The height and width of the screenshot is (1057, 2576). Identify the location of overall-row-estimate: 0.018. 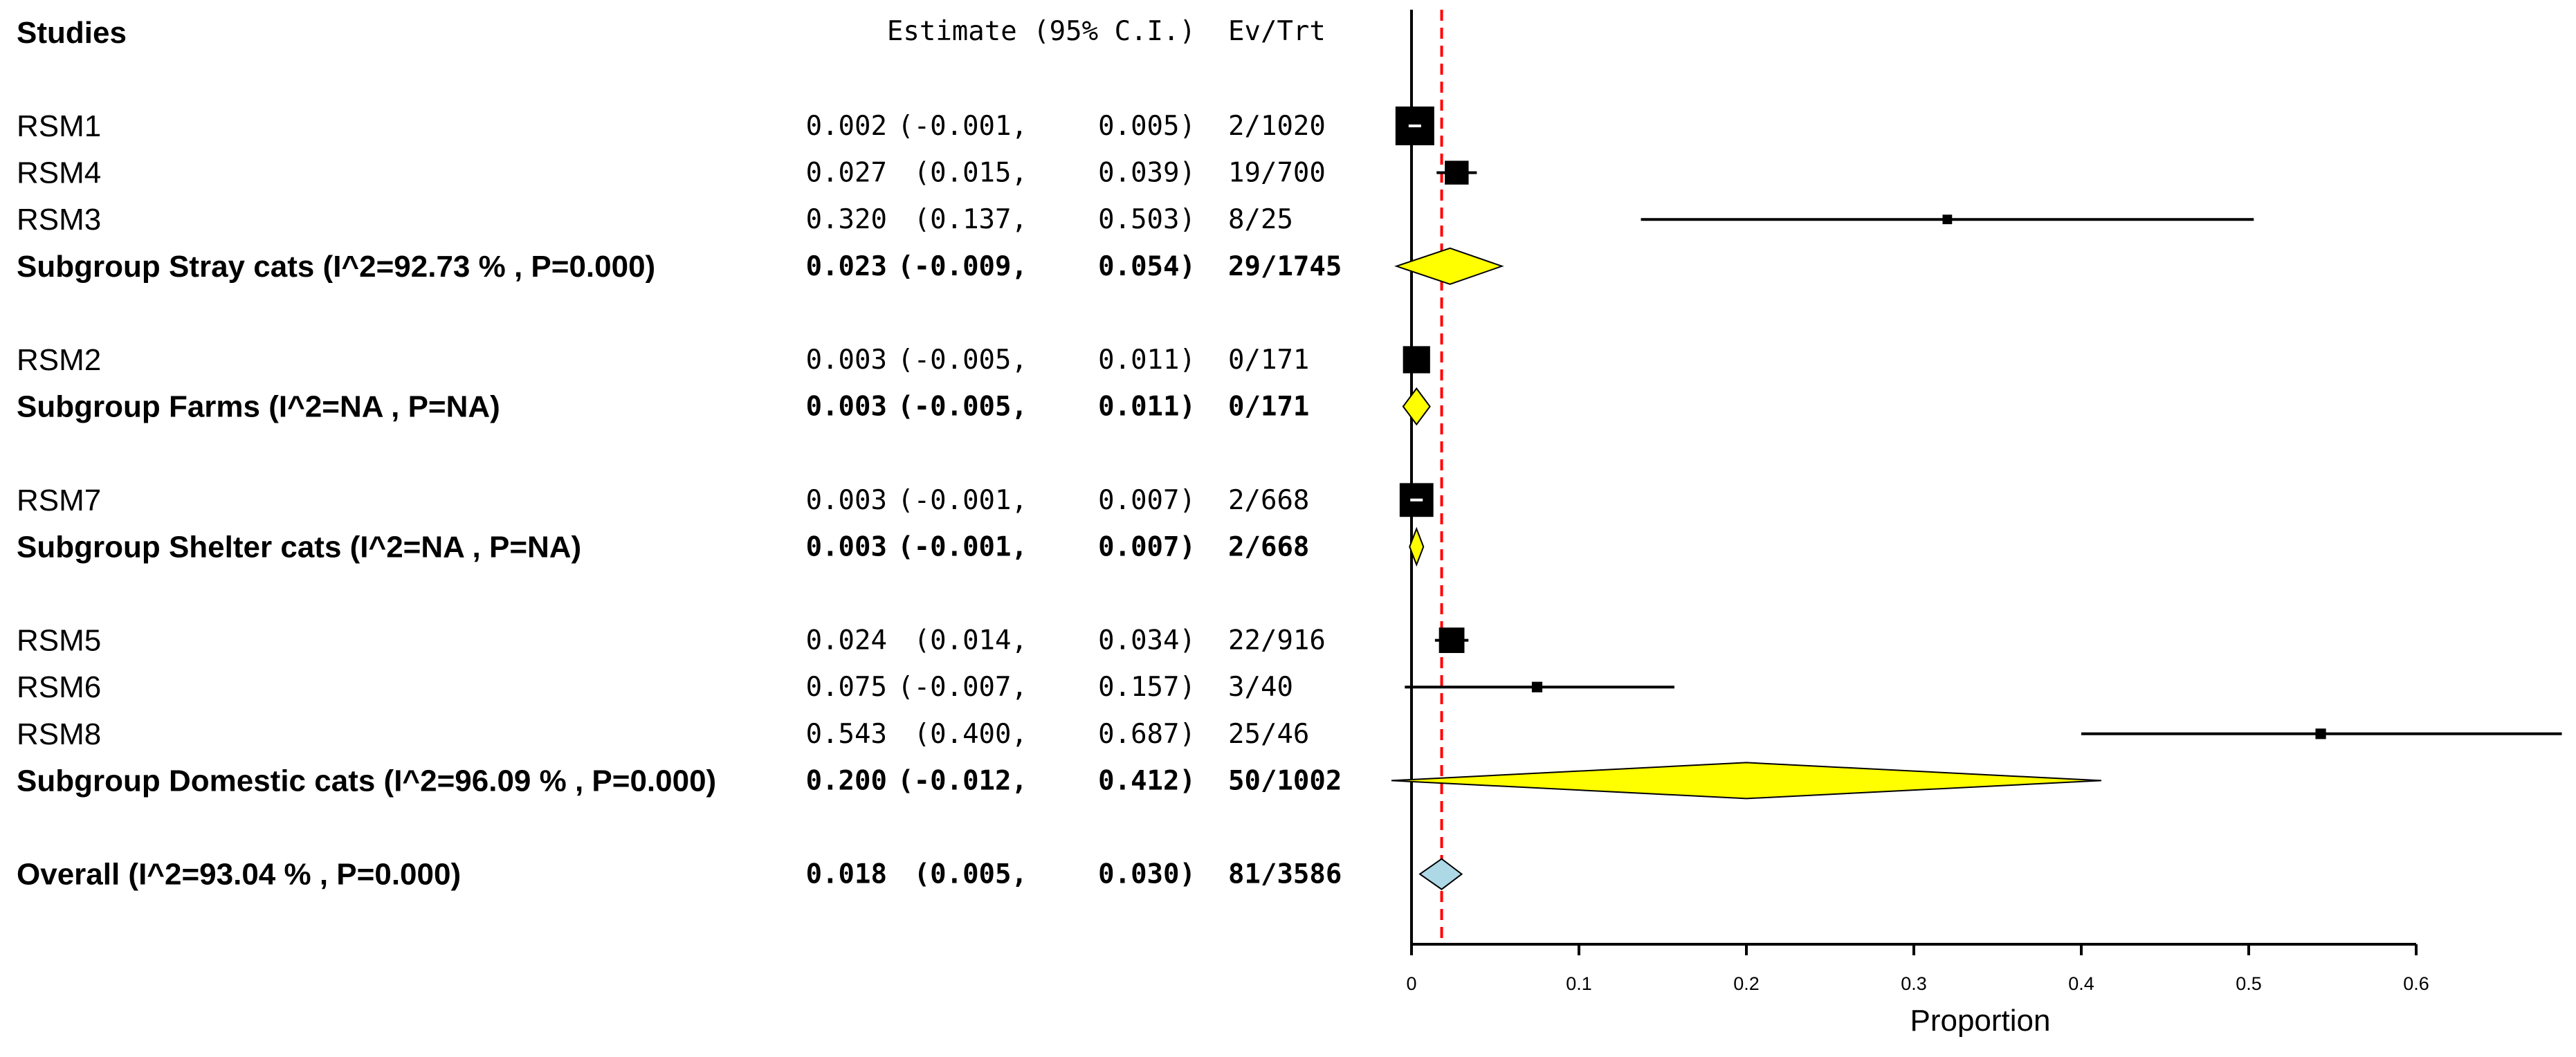
(846, 874).